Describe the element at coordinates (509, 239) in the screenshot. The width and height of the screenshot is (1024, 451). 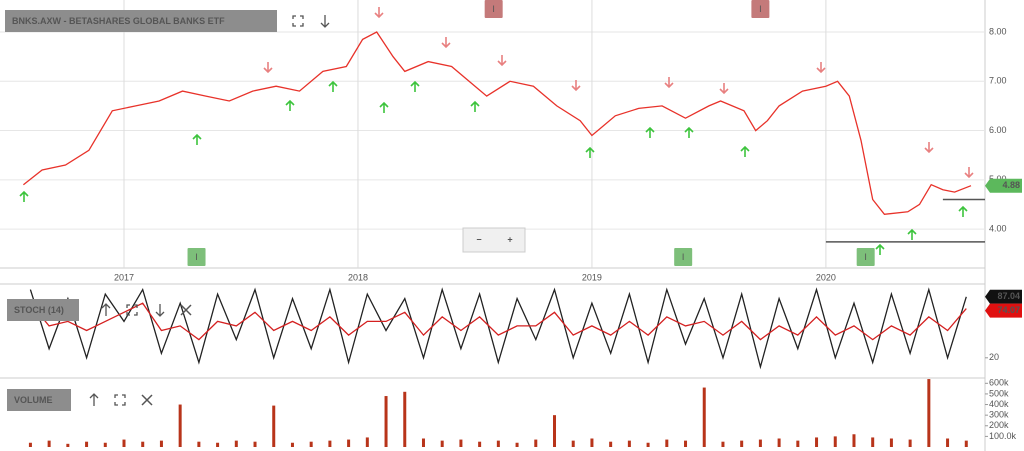
I see `zoom-in: +` at that location.